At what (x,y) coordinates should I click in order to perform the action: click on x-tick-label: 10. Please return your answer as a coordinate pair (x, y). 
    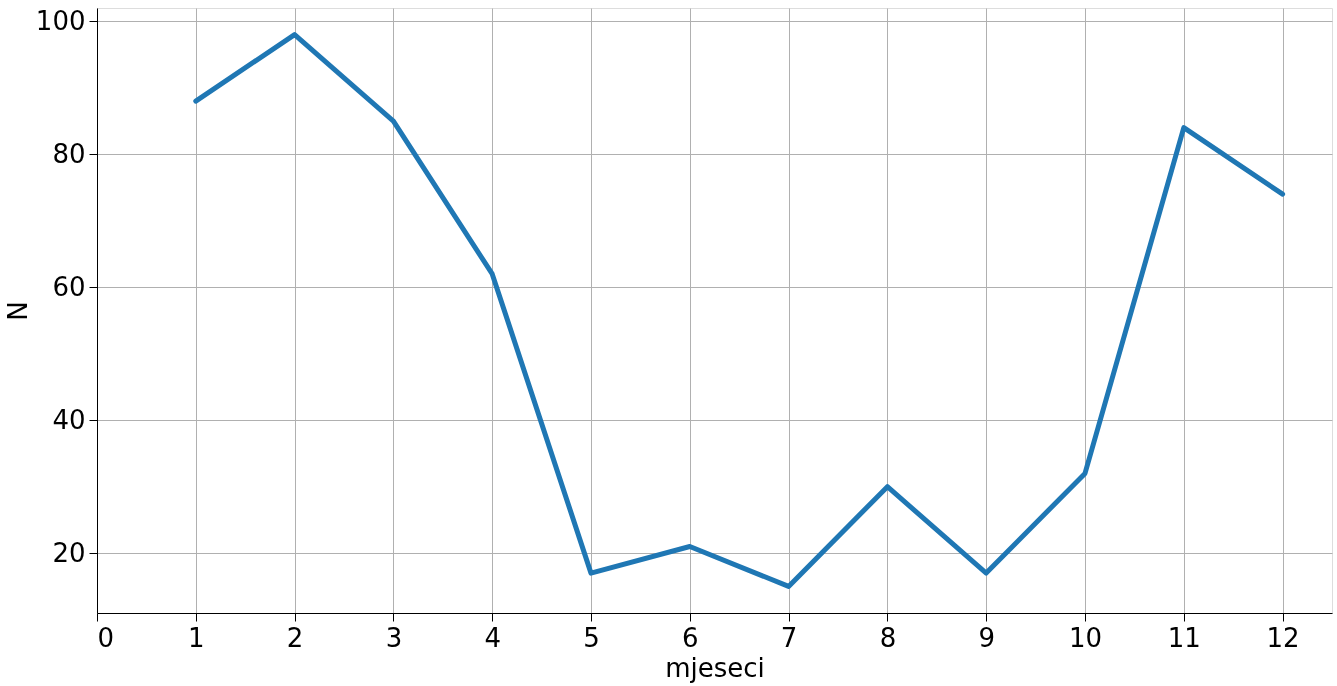
    Looking at the image, I should click on (1085, 637).